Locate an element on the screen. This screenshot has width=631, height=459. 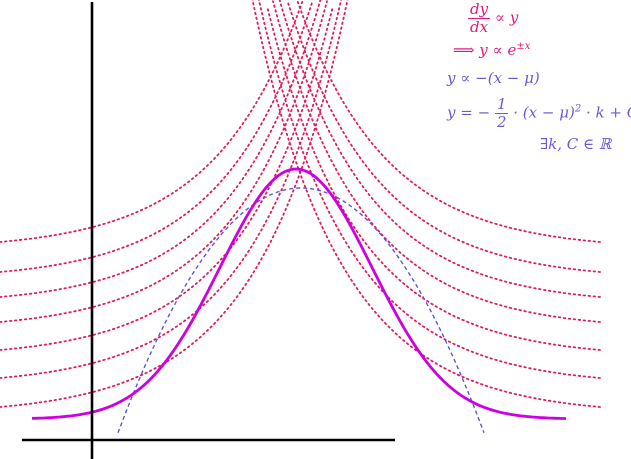
parabola-lhs: y = − is located at coordinates (469, 112).